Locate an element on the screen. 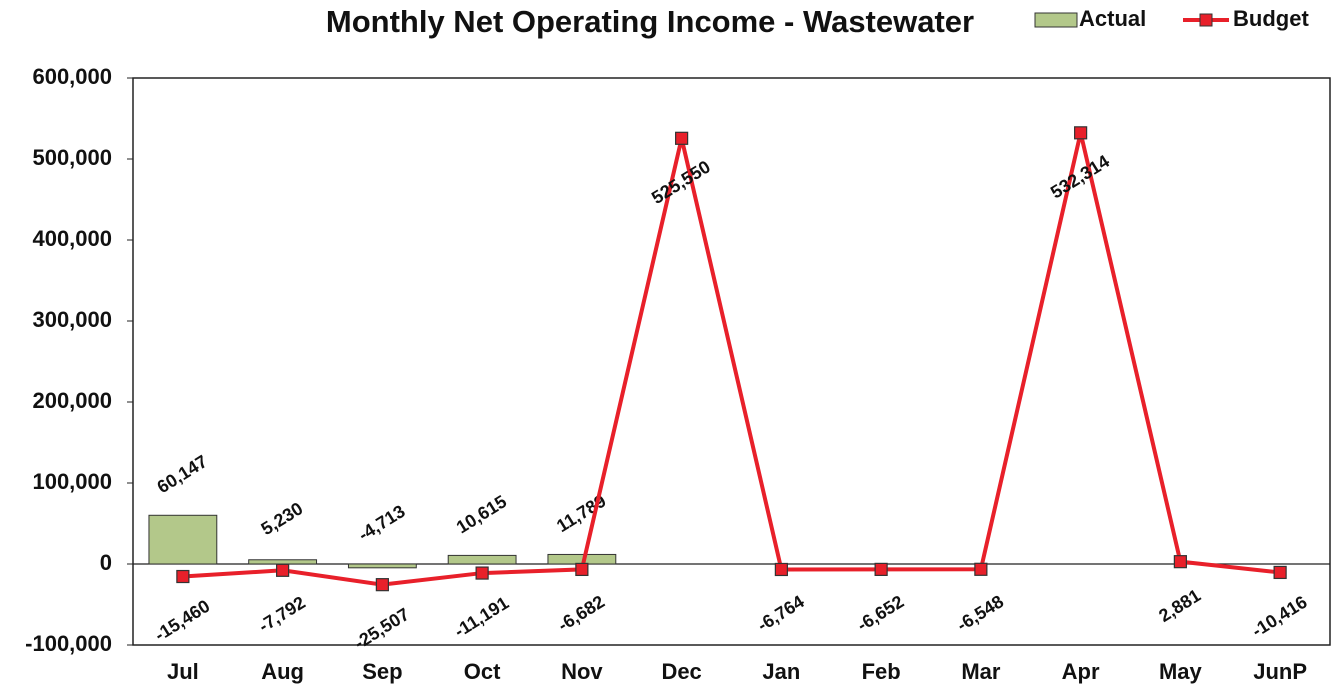 The width and height of the screenshot is (1335, 689). value-label: 10,615 is located at coordinates (481, 514).